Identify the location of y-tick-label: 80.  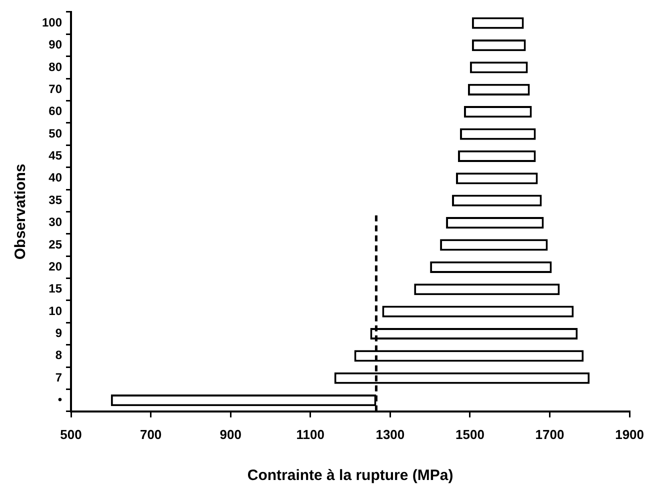
(55, 67).